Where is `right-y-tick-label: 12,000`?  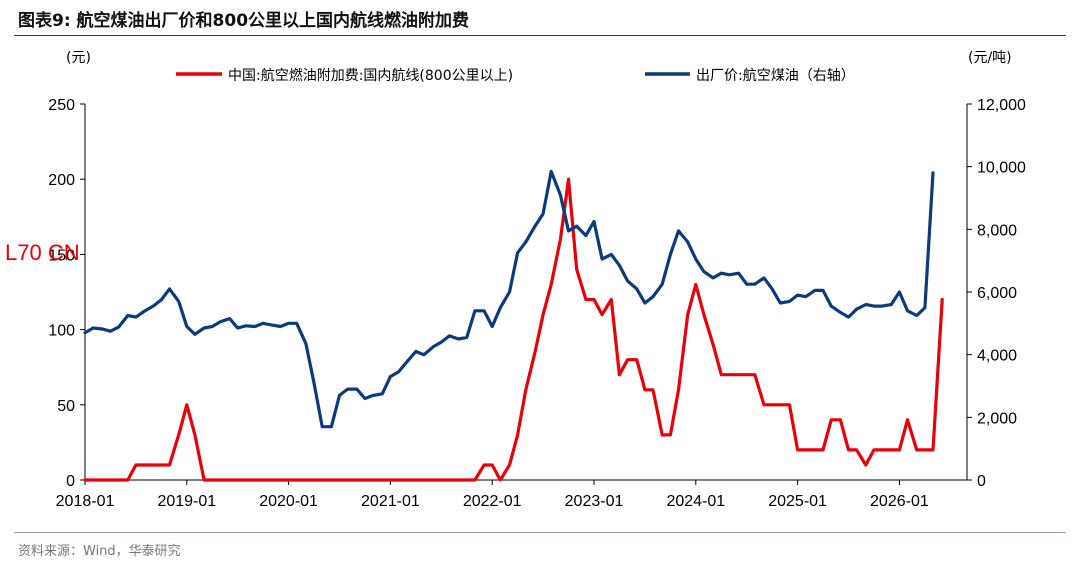 right-y-tick-label: 12,000 is located at coordinates (1001, 105).